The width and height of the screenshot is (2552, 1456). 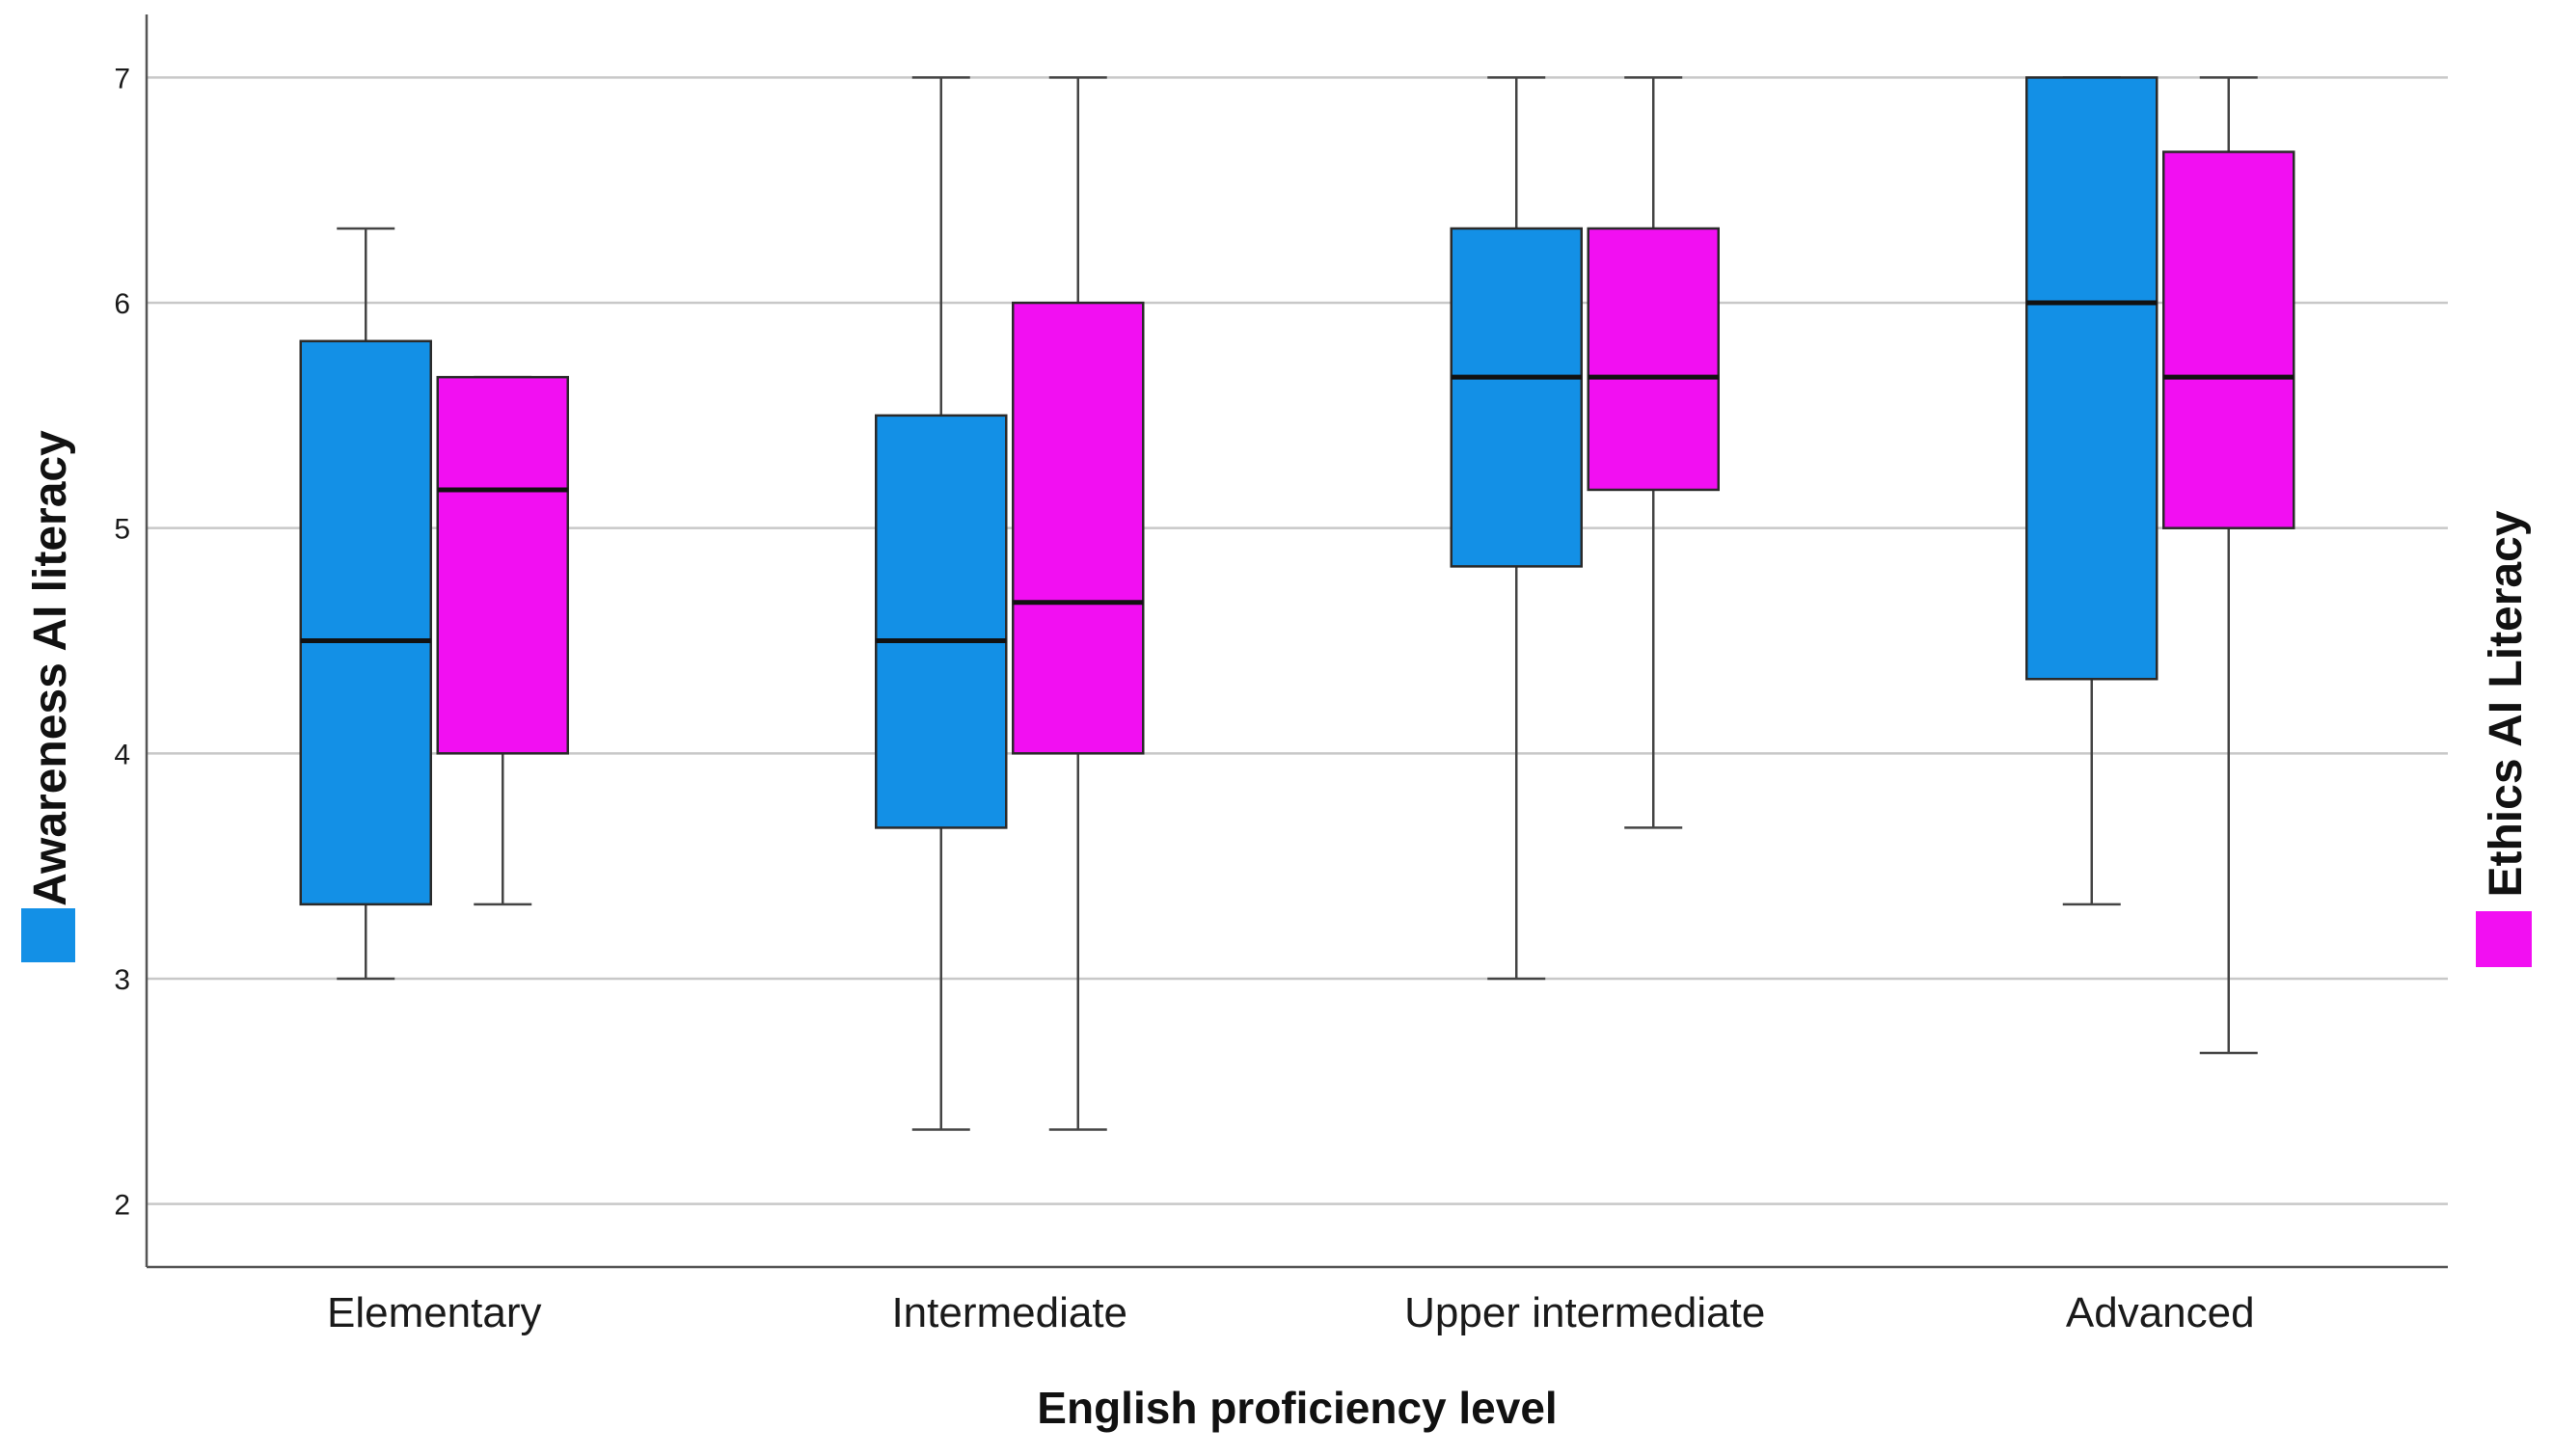 I want to click on y-tick-label-5: 5, so click(x=122, y=530).